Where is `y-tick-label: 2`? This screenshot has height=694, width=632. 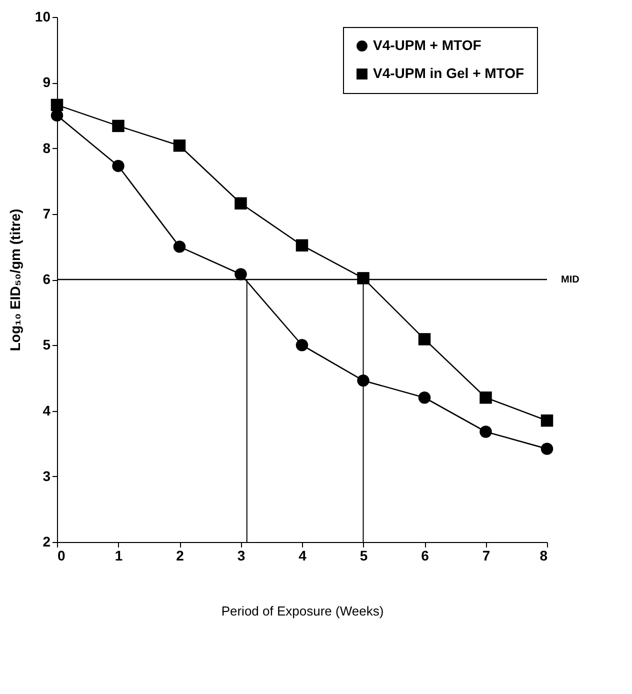
y-tick-label: 2 is located at coordinates (46, 542).